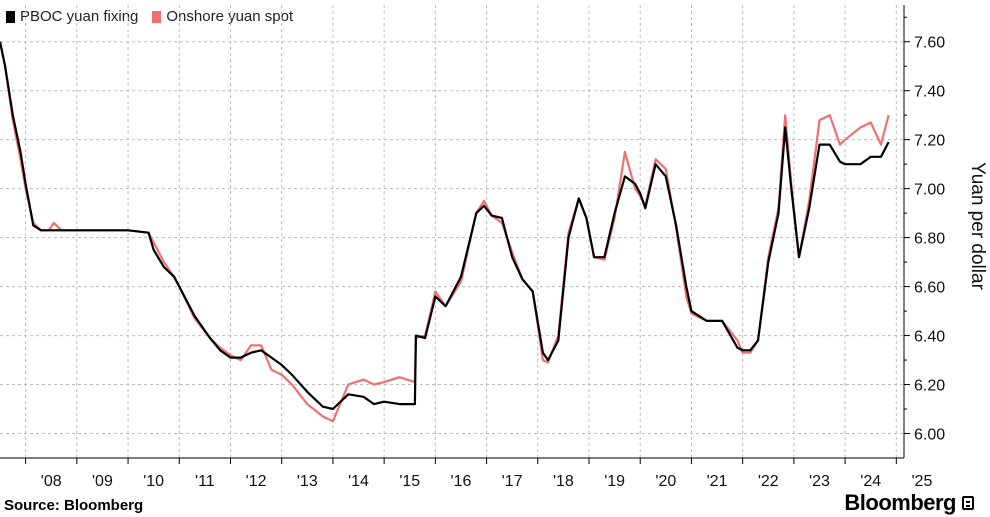 This screenshot has height=517, width=990. What do you see at coordinates (929, 386) in the screenshot?
I see `y-tick-label: 6.20` at bounding box center [929, 386].